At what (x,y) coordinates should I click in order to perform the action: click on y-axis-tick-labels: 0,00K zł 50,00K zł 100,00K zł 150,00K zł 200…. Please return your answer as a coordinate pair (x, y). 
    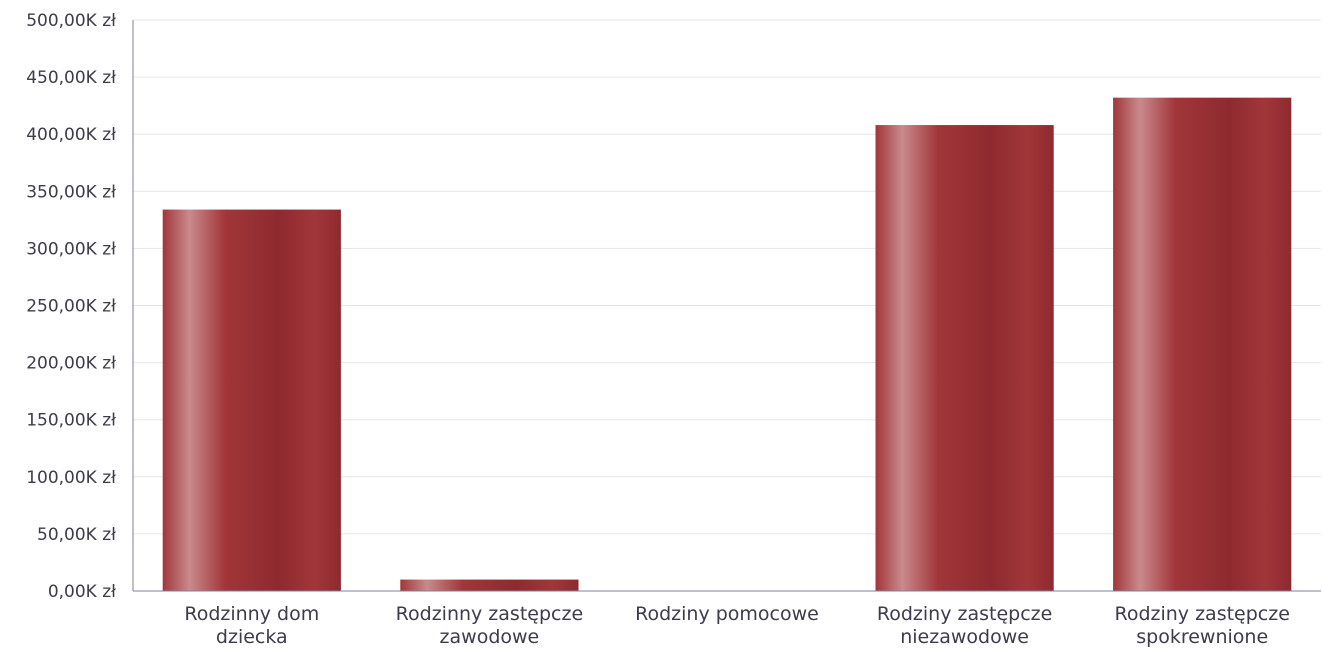
    Looking at the image, I should click on (71, 306).